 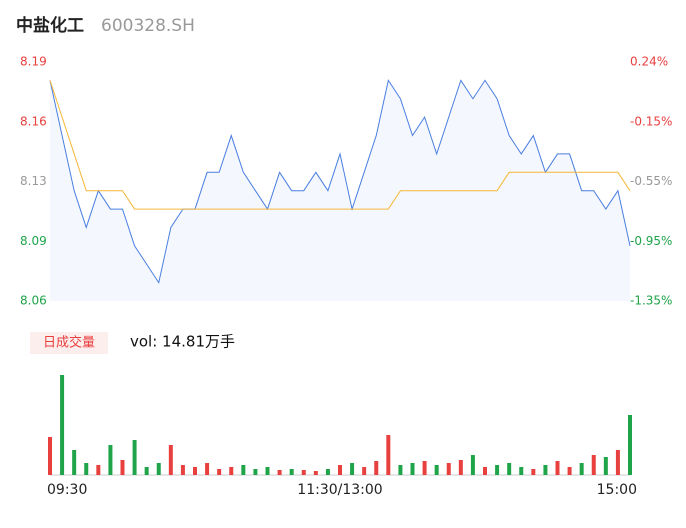 I want to click on y2-tick-label: -0.95%, so click(x=651, y=241).